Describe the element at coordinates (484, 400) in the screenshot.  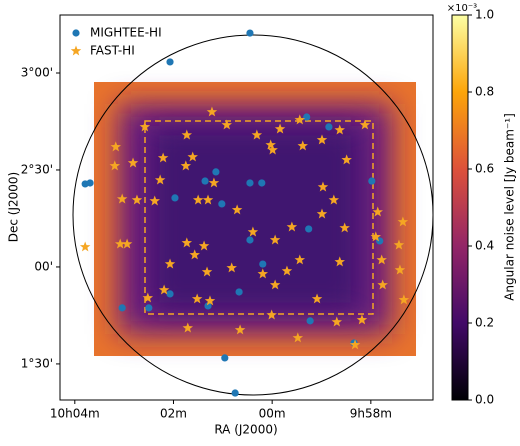
I see `colorbar-tick-label: 0.0` at that location.